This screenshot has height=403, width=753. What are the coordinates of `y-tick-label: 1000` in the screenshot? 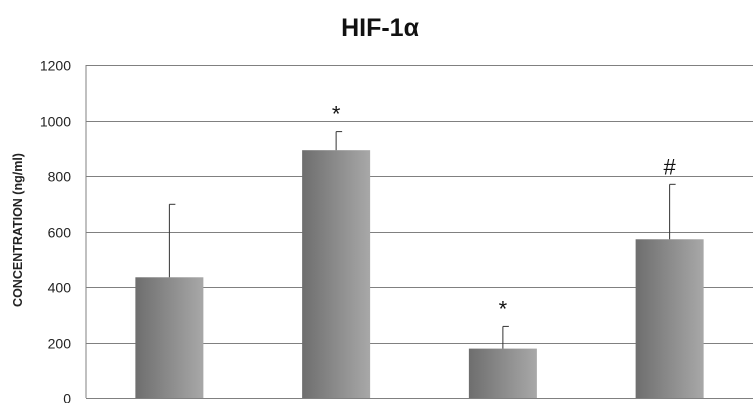 It's located at (55, 122).